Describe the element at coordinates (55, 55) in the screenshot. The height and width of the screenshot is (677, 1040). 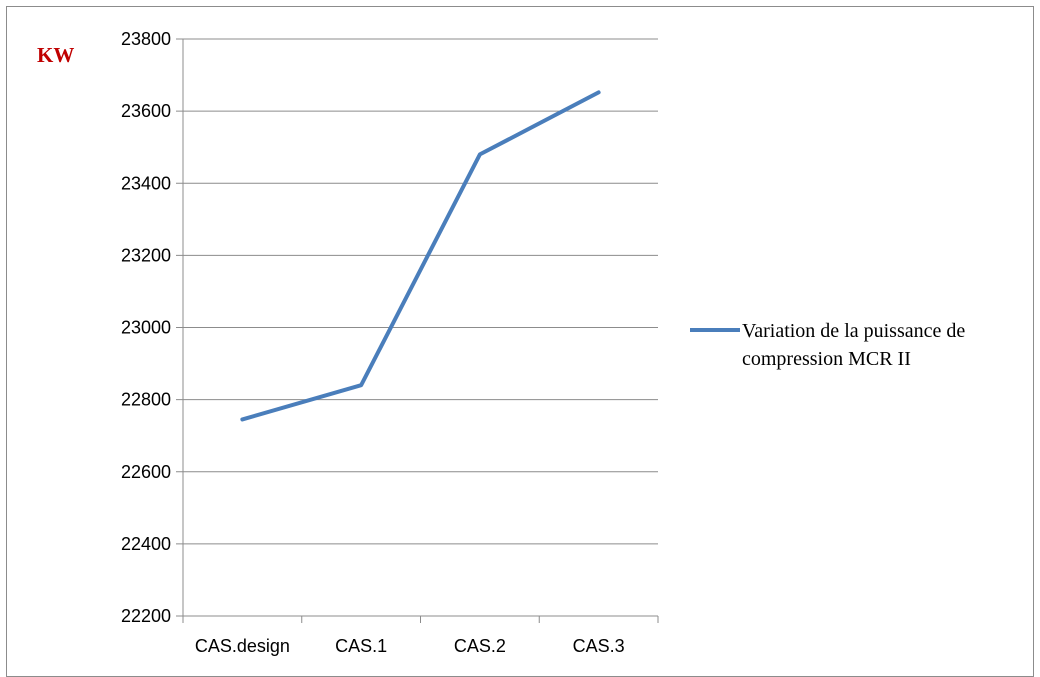
I see `y-axis-unit-label: KW` at that location.